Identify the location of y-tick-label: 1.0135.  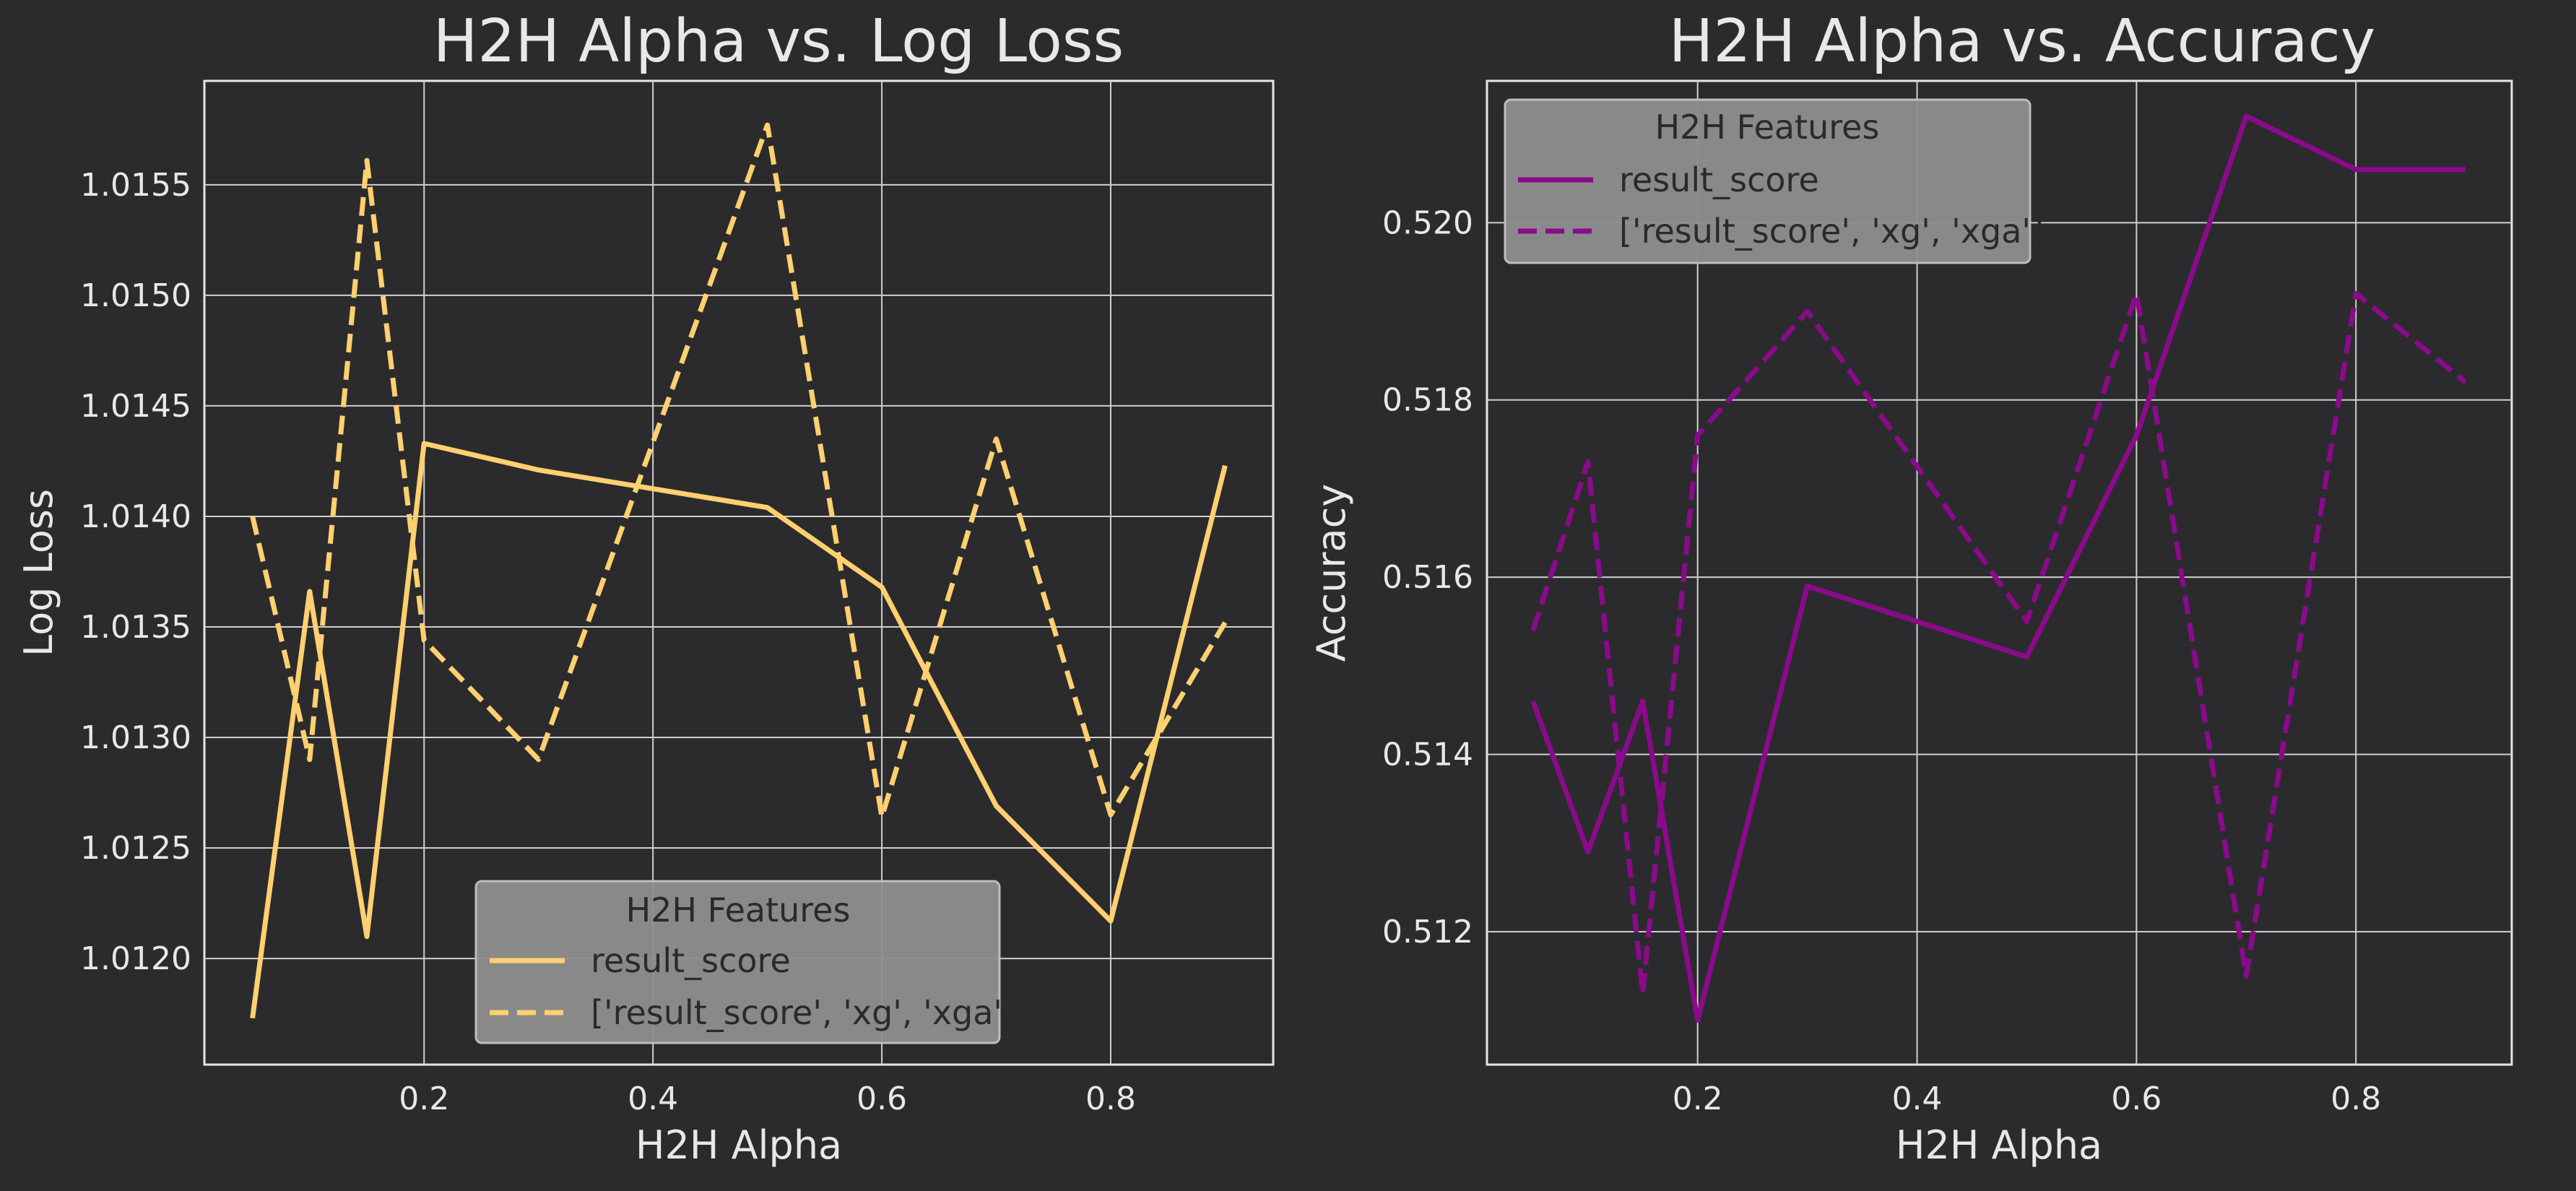
(135, 627).